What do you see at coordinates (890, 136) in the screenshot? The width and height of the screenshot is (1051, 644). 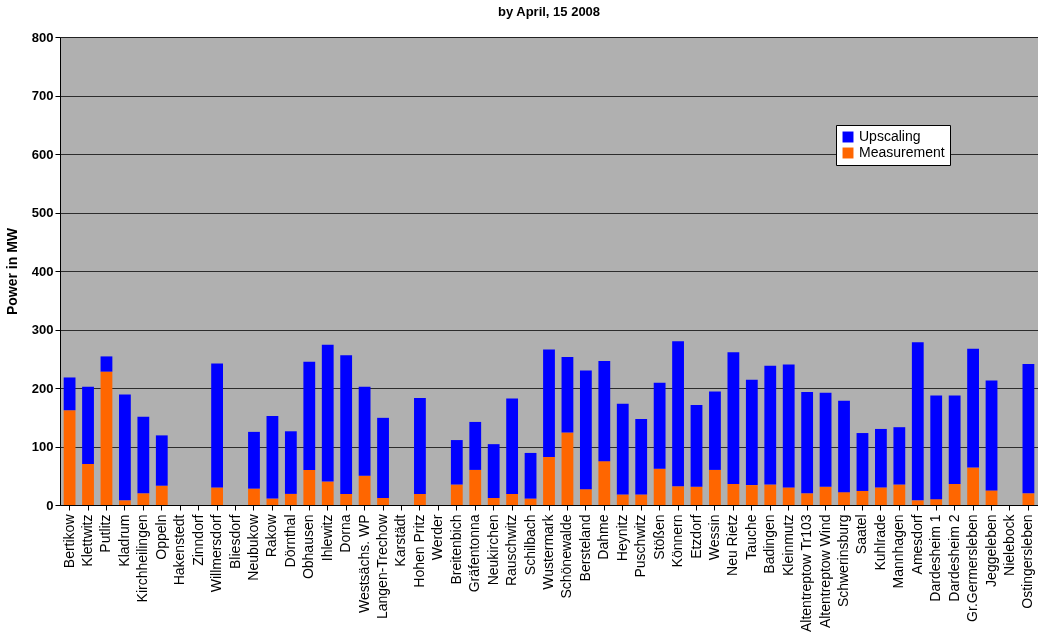 I see `legend-label: Upscaling` at bounding box center [890, 136].